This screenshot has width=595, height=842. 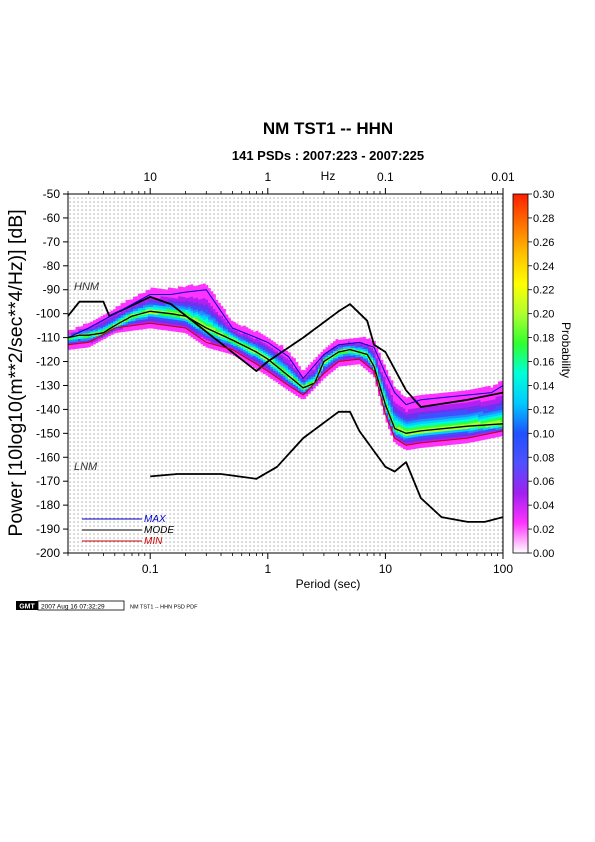 I want to click on top-tick-label: 0.01, so click(x=503, y=177).